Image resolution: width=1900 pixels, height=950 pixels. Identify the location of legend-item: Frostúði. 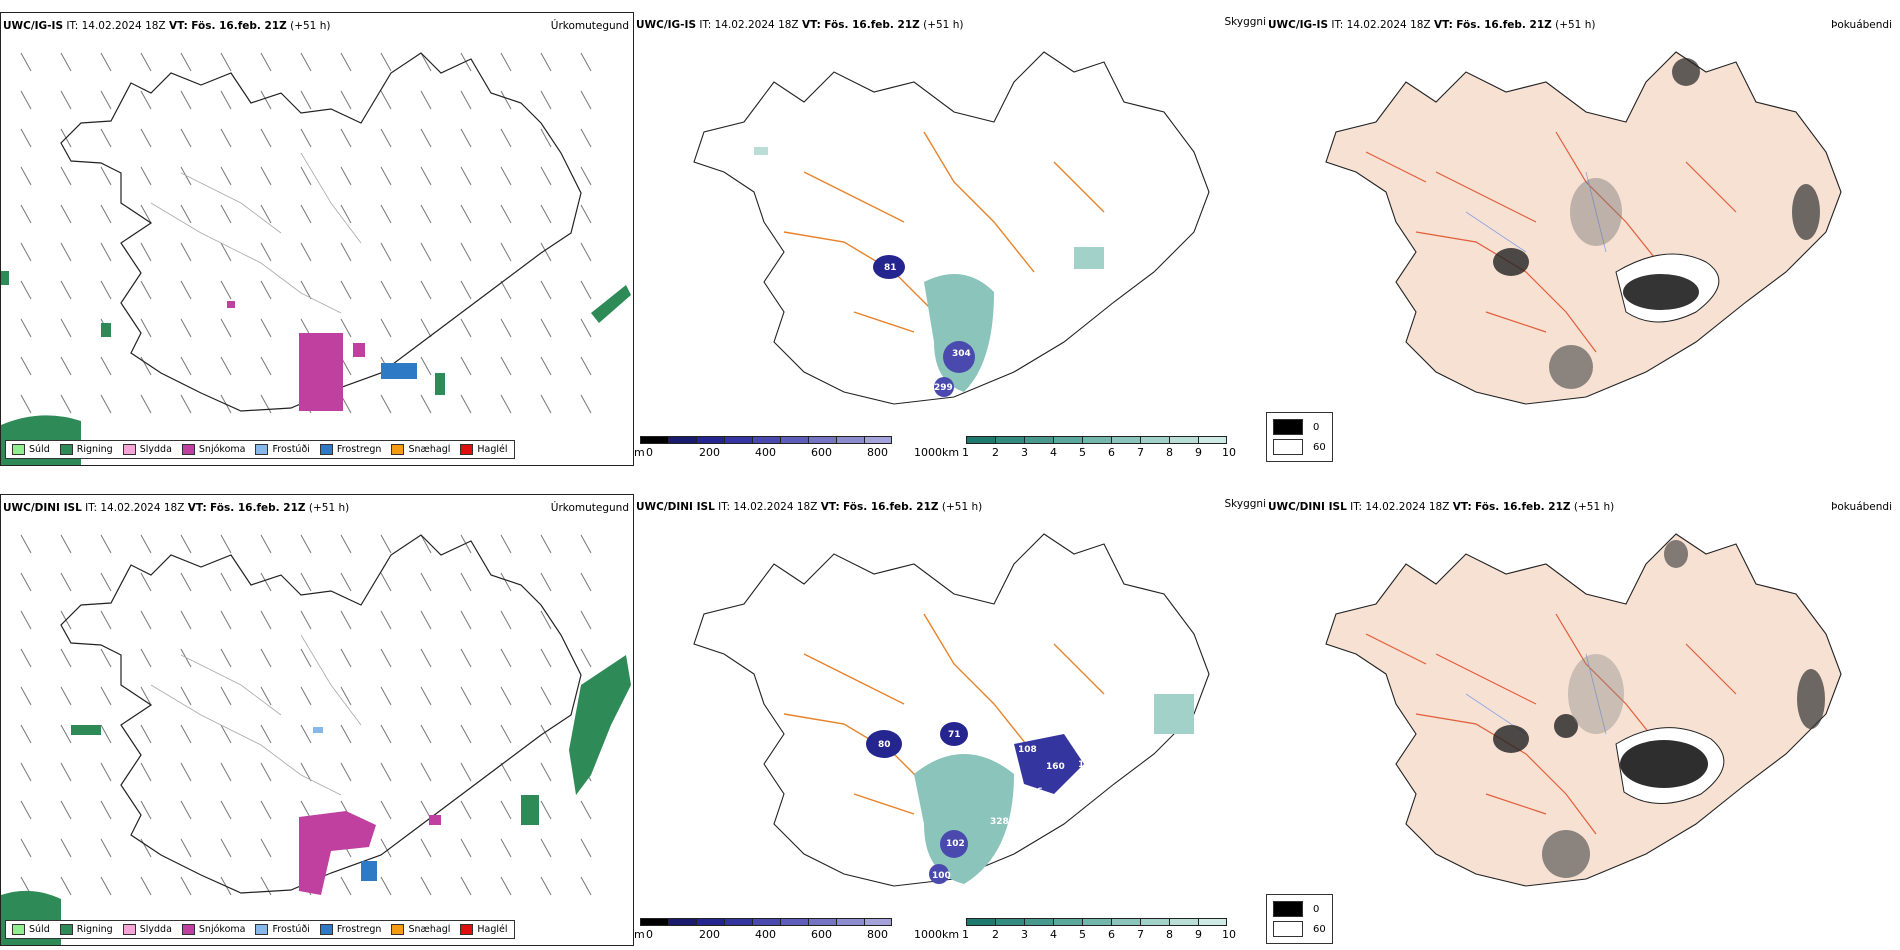
(282, 449).